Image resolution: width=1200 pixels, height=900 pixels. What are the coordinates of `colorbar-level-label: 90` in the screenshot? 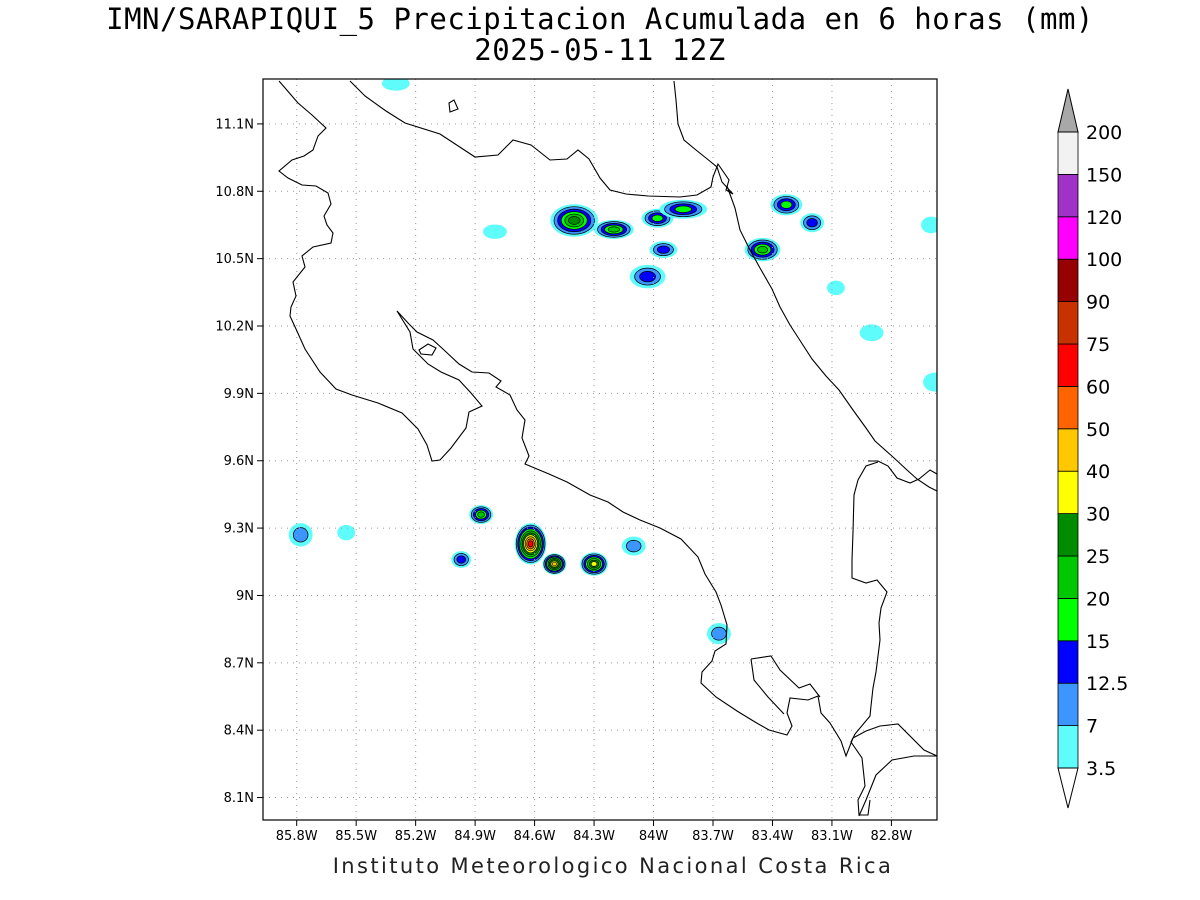 It's located at (1098, 303).